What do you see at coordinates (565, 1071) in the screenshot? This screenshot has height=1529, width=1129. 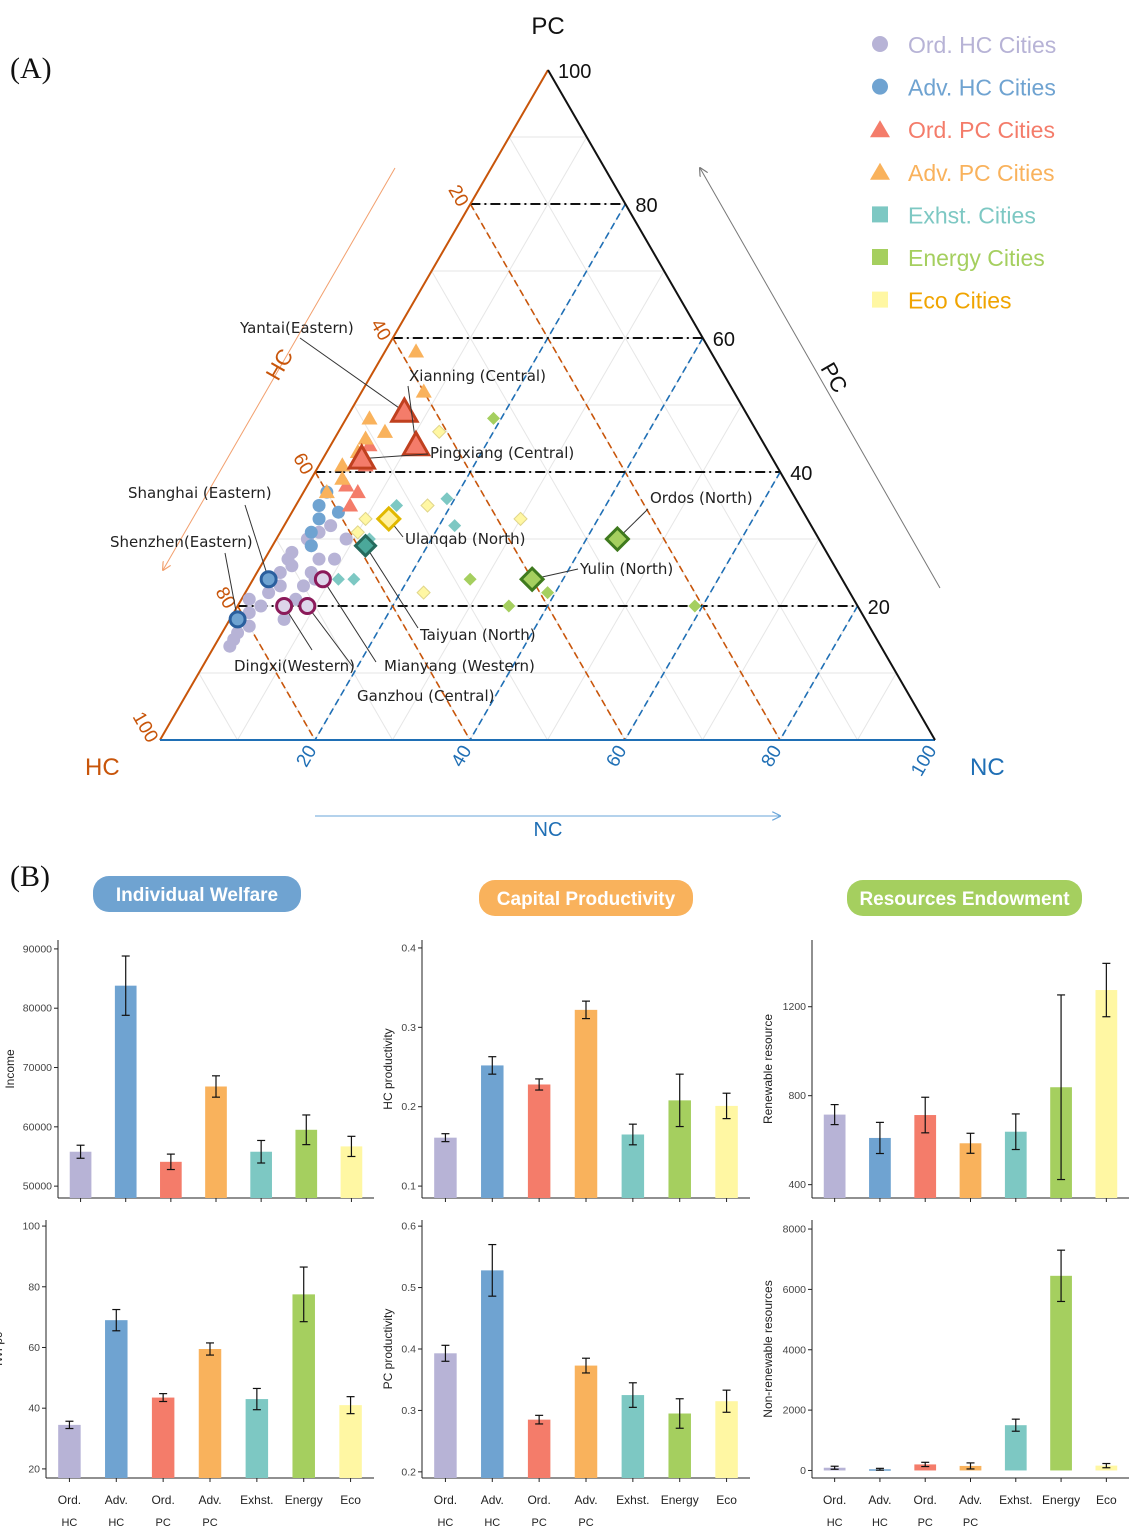 I see `bar-chart-2: 0.1 0.2 0.3 0.4 HC productivity` at bounding box center [565, 1071].